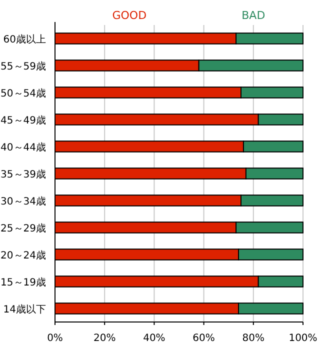  Describe the element at coordinates (23, 174) in the screenshot. I see `y-tick-label: 35～39歳` at that location.